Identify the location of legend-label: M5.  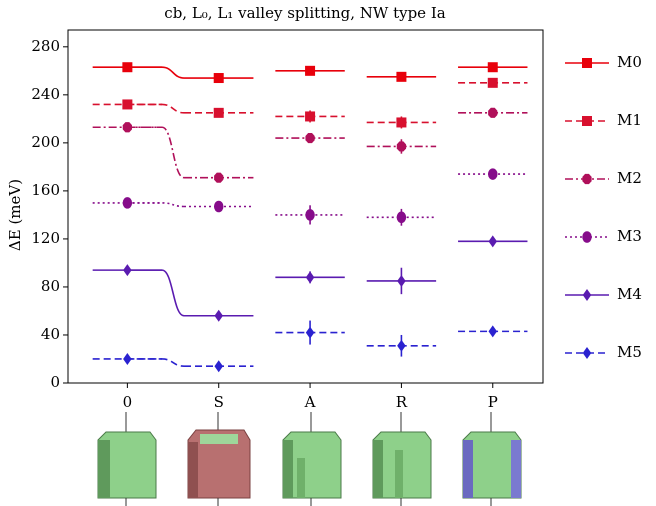
(629, 352).